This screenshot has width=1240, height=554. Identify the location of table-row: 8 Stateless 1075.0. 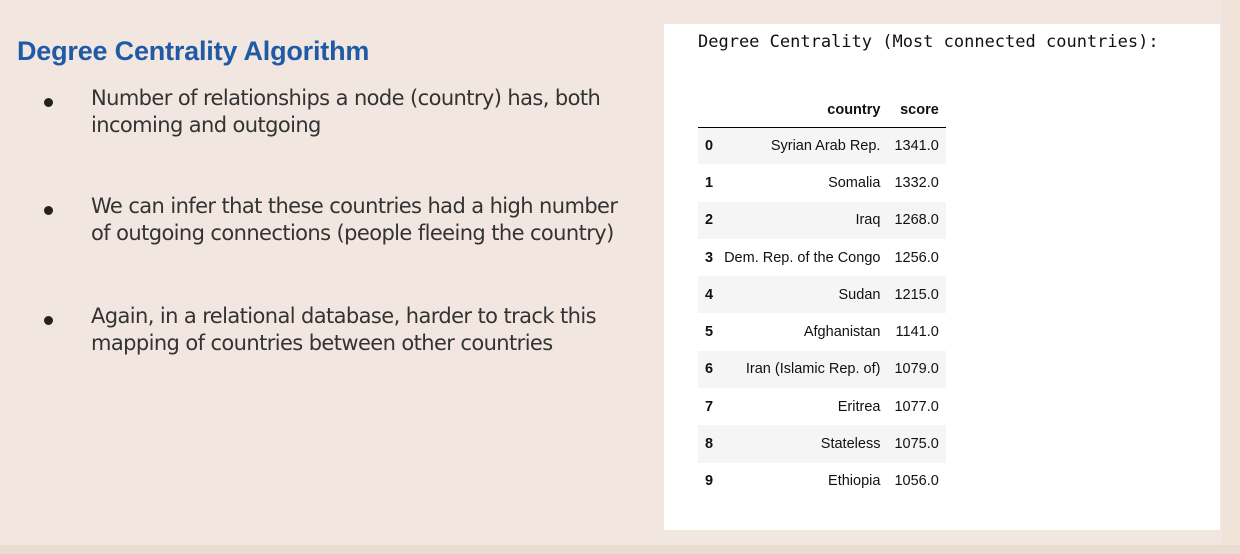
(822, 444).